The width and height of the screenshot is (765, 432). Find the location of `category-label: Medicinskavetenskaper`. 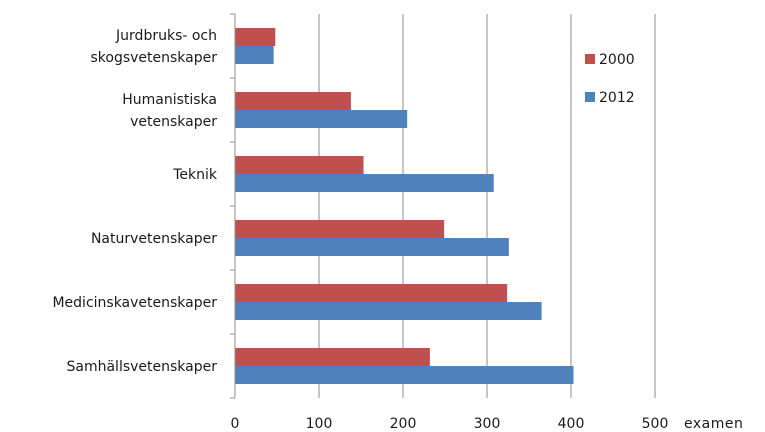

category-label: Medicinskavetenskaper is located at coordinates (134, 303).